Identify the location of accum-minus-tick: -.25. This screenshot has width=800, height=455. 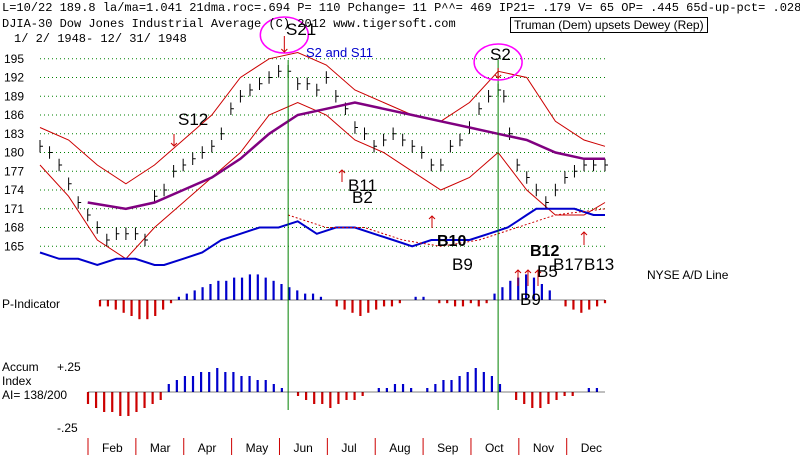
(67, 428).